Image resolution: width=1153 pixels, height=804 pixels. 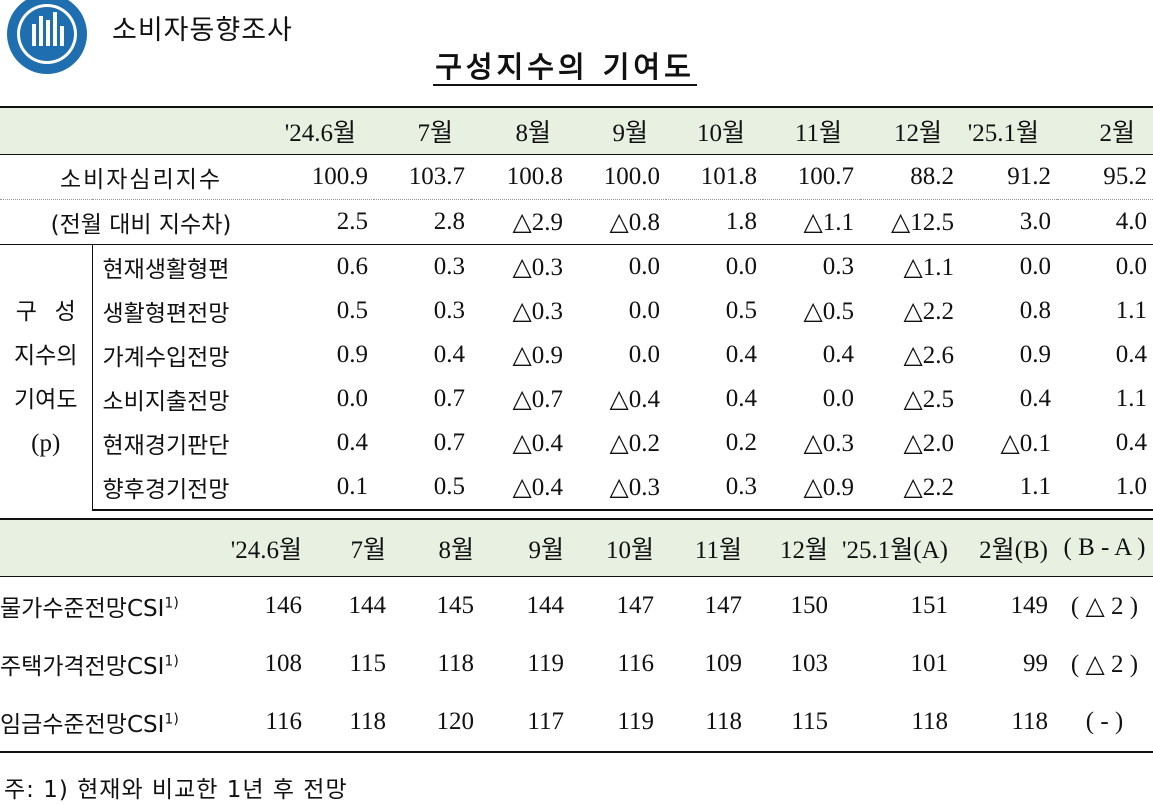 What do you see at coordinates (1008, 177) in the screenshot?
I see `csi-value: 91.2` at bounding box center [1008, 177].